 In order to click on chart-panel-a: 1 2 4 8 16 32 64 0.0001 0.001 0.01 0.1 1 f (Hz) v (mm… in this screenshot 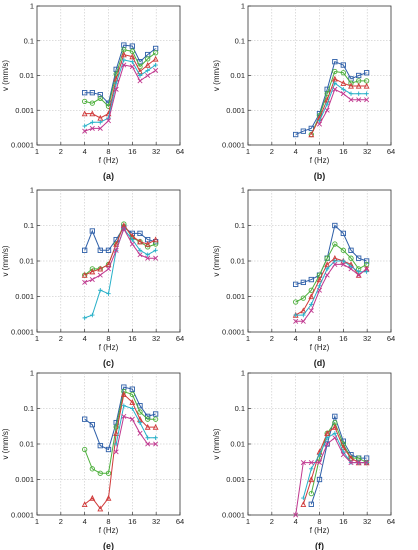, I will do `click(92, 92)`.